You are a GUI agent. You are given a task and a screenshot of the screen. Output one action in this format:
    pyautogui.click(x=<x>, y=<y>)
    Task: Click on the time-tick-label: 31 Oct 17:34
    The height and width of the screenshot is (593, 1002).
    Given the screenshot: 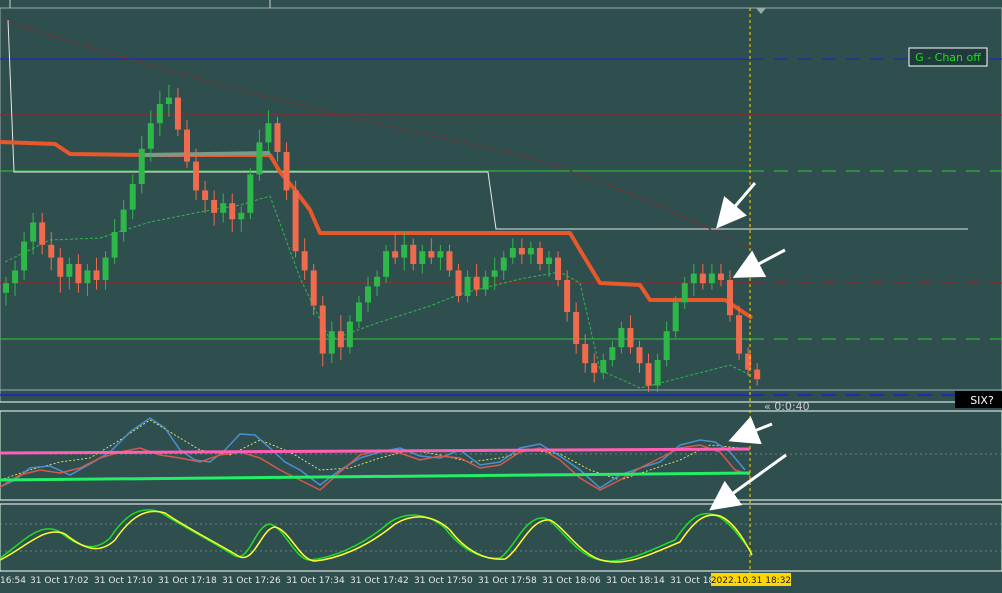 What is the action you would take?
    pyautogui.click(x=315, y=581)
    